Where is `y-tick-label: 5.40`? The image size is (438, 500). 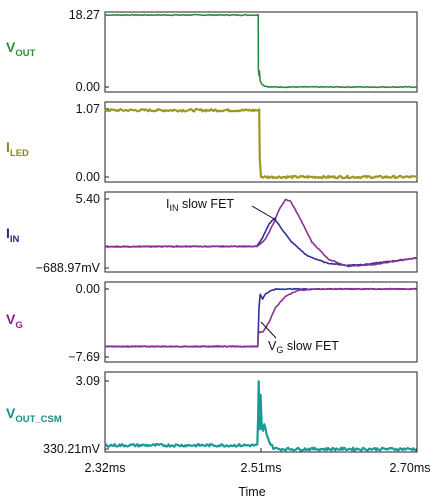 y-tick-label: 5.40 is located at coordinates (88, 199).